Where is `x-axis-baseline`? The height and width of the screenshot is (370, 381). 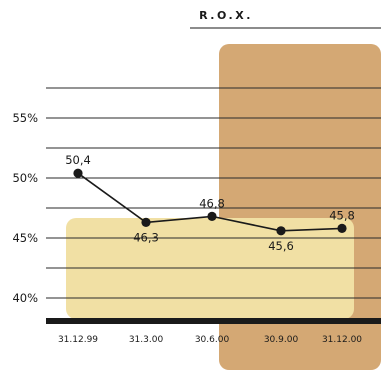
x-axis-baseline is located at coordinates (213, 321).